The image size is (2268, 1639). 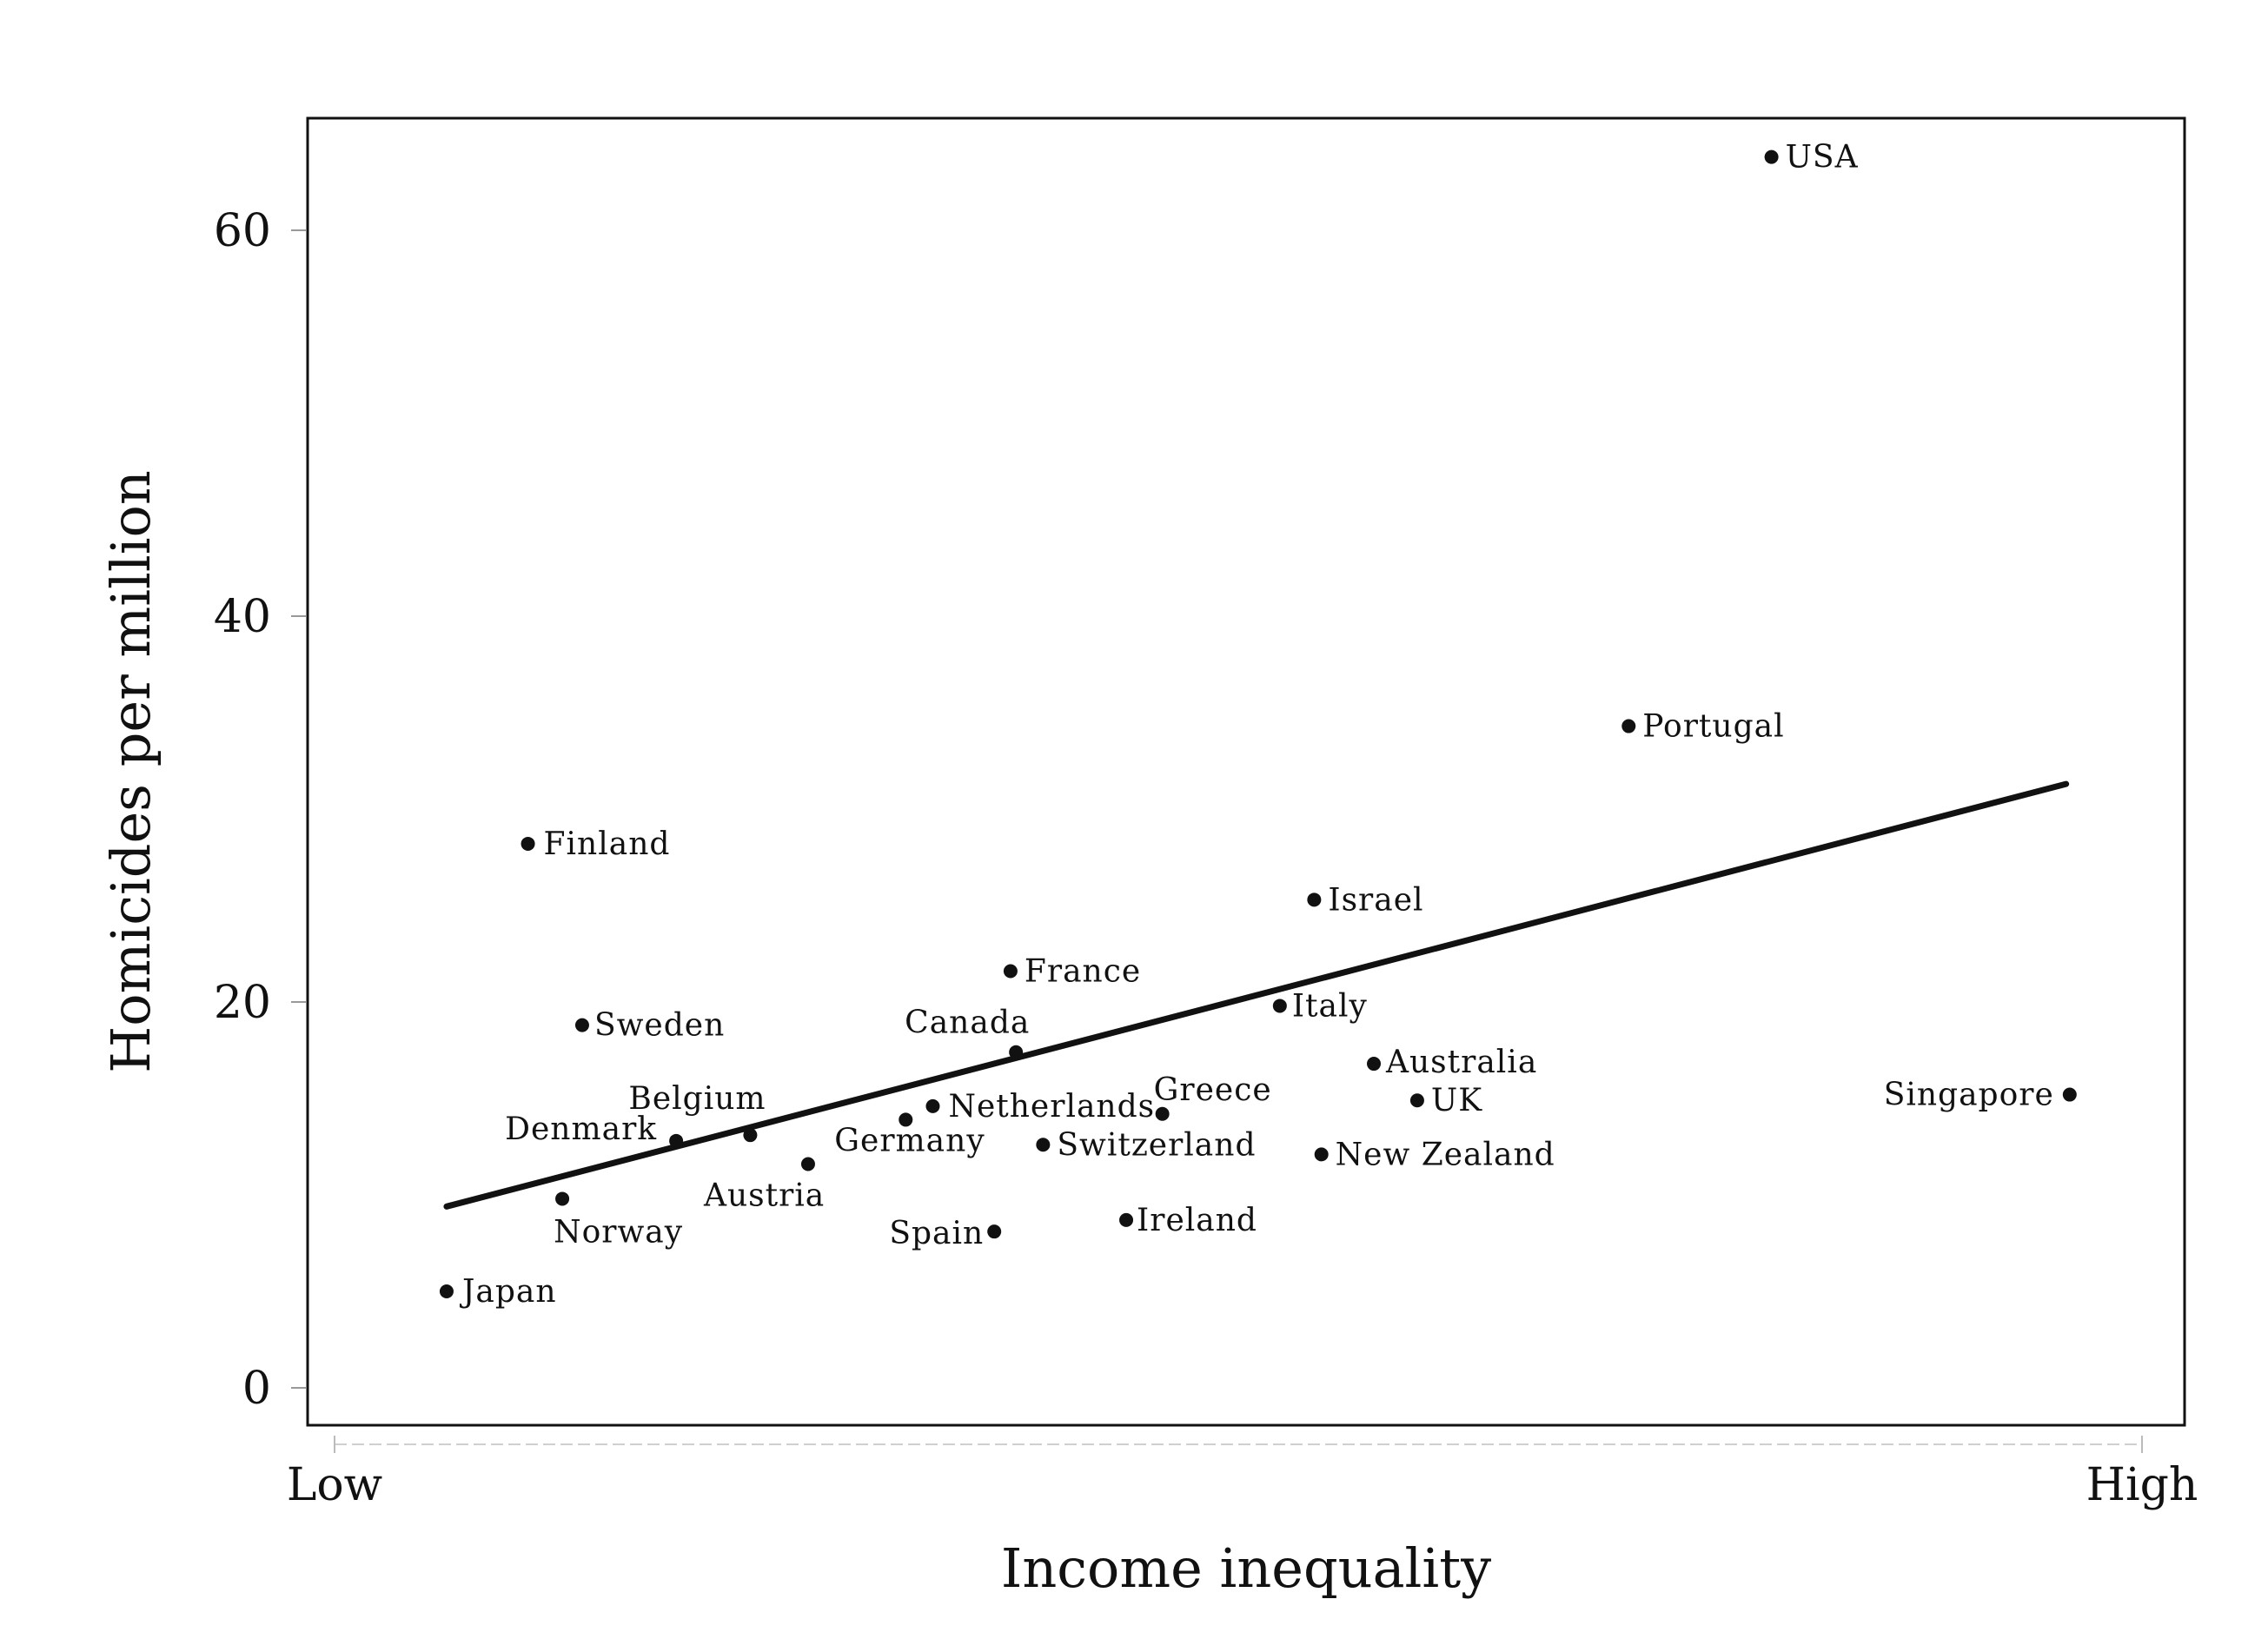 I want to click on data-label: Austria, so click(x=764, y=1195).